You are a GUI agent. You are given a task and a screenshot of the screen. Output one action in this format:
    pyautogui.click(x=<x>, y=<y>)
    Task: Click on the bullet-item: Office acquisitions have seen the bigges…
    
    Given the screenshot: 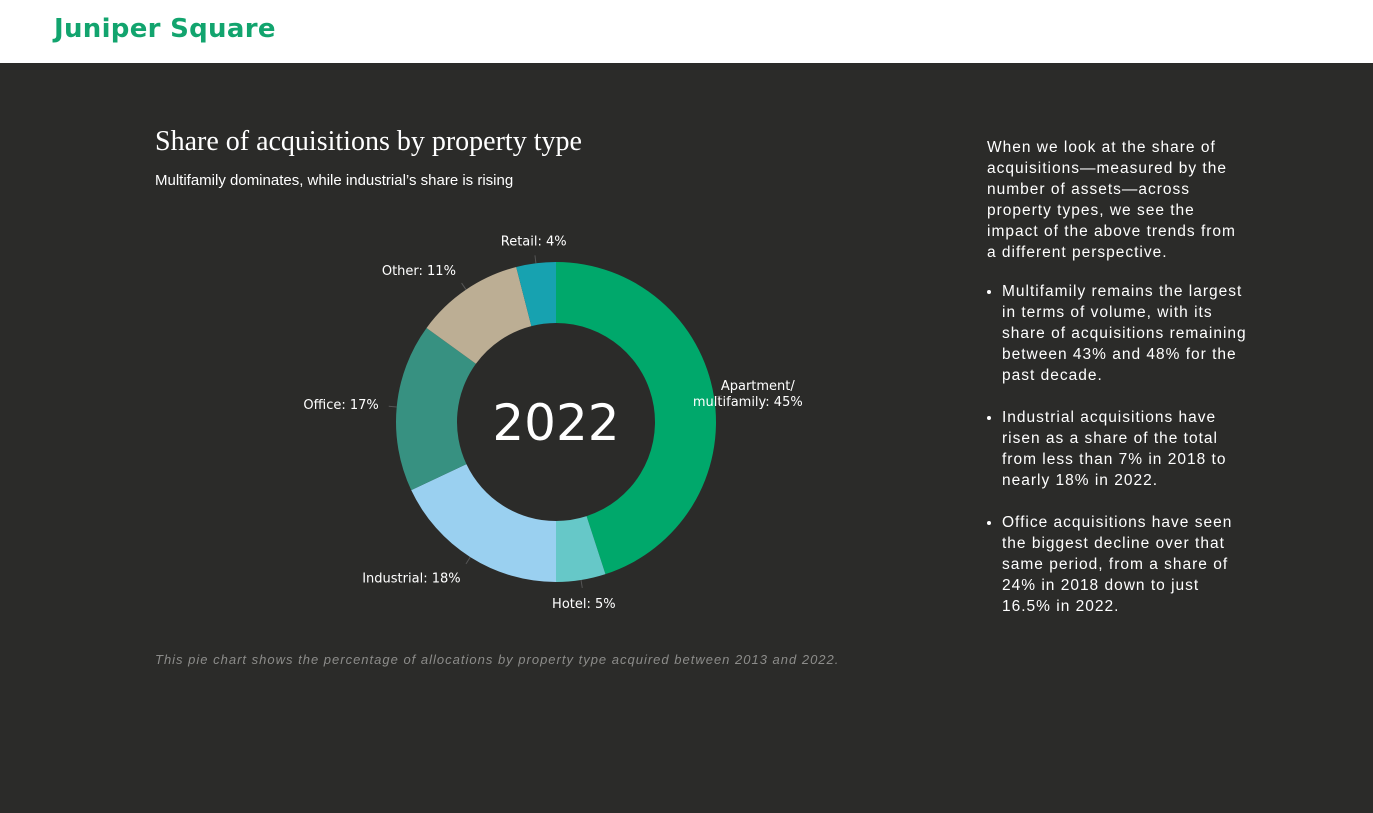 What is the action you would take?
    pyautogui.click(x=1124, y=564)
    